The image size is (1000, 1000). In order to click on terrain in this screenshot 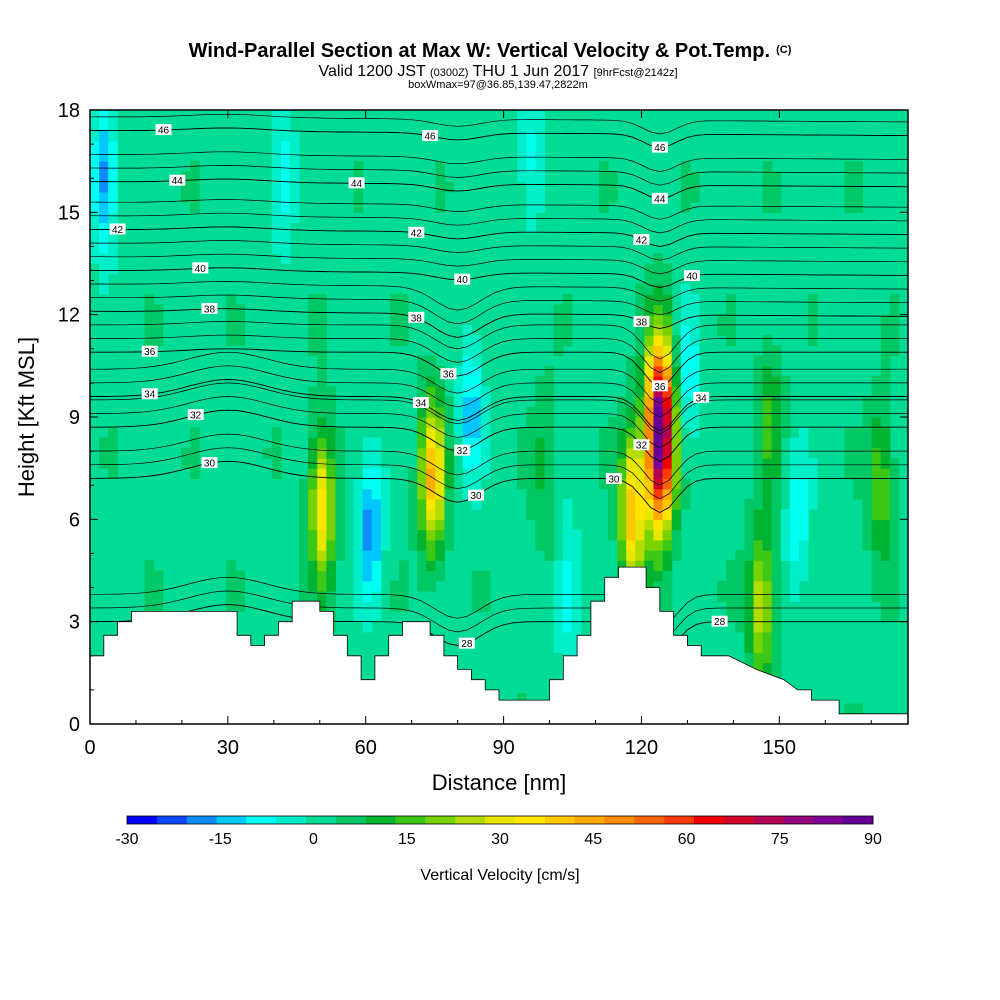, I will do `click(499, 645)`.